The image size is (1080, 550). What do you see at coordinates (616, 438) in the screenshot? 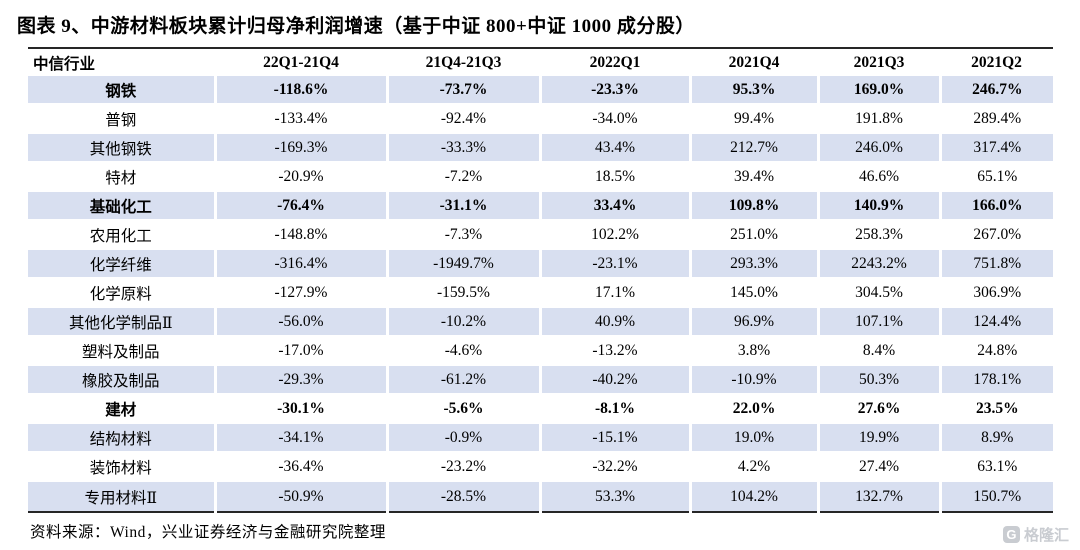
I see `value-cell: -15.1%` at bounding box center [616, 438].